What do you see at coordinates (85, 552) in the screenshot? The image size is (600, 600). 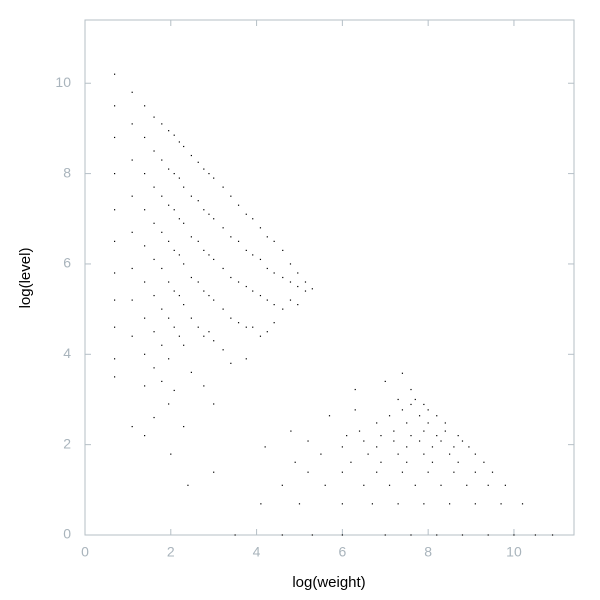 I see `x-tick-label: 0` at bounding box center [85, 552].